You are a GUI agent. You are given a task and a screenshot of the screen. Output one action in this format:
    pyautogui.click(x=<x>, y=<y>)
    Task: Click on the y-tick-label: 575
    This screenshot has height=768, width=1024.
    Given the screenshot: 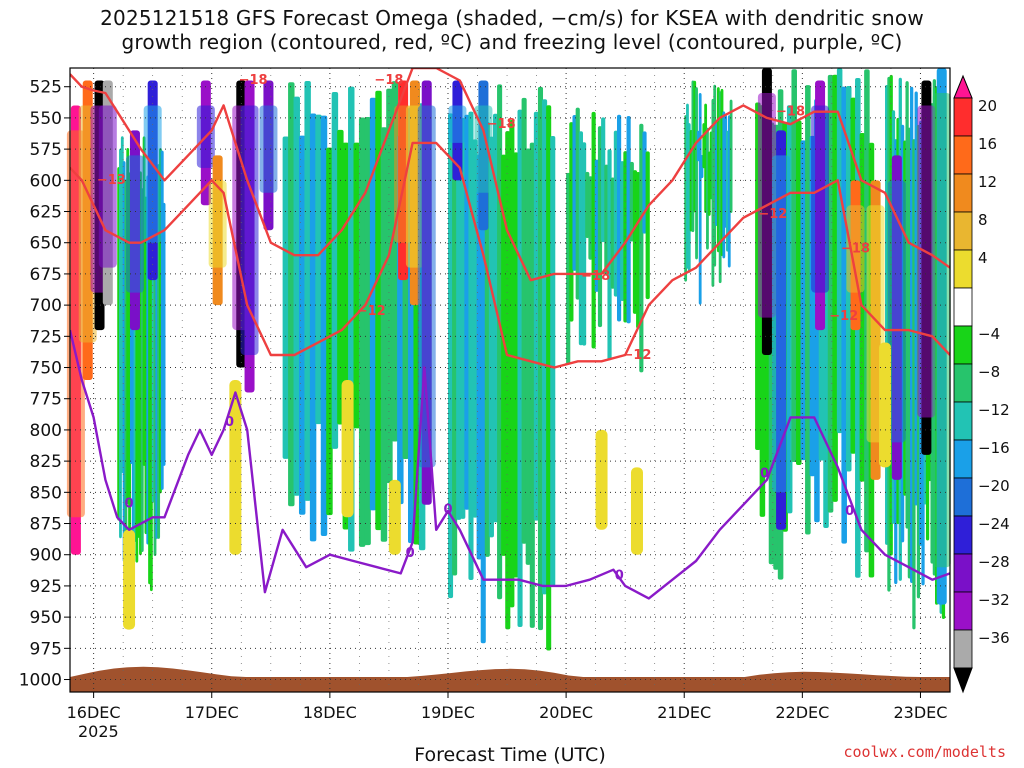 What is the action you would take?
    pyautogui.click(x=46, y=150)
    